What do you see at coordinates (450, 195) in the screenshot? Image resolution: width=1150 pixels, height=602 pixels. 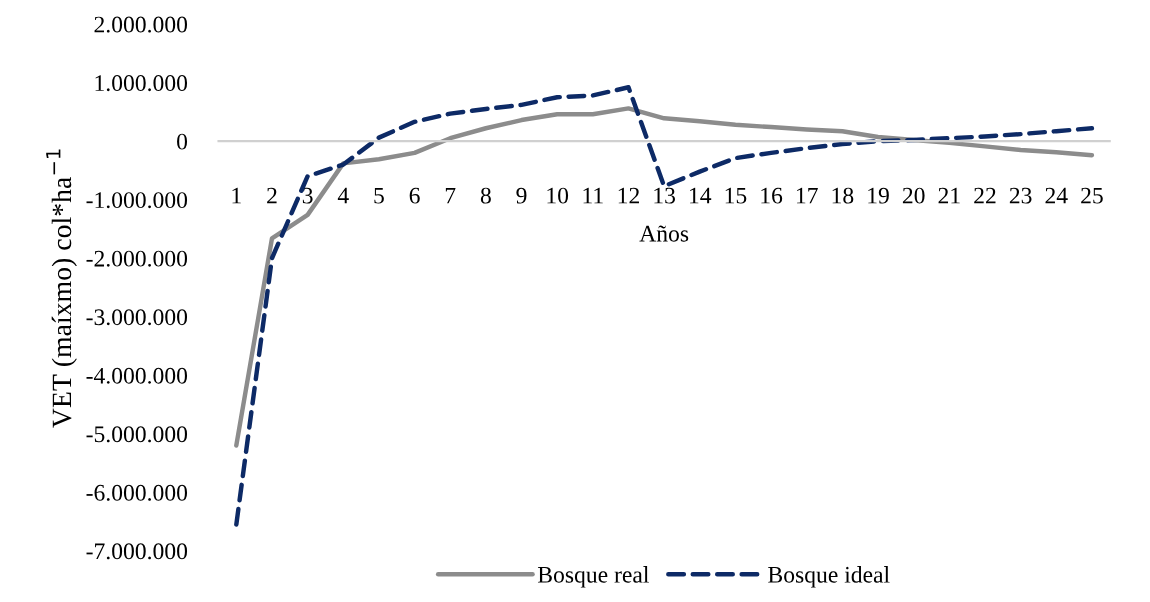 I see `x-tick-label: 7` at bounding box center [450, 195].